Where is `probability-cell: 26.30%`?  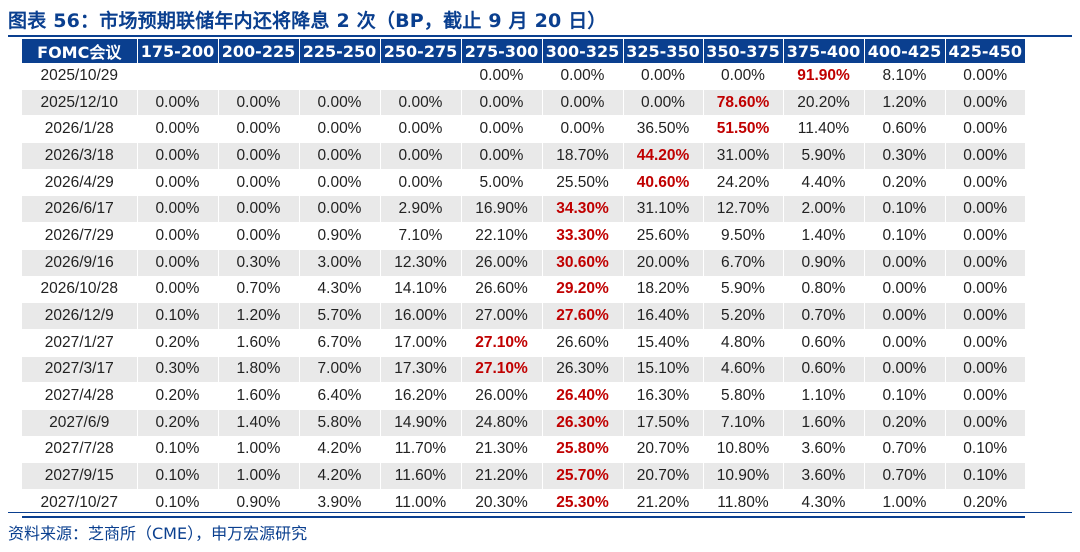 probability-cell: 26.30% is located at coordinates (583, 370).